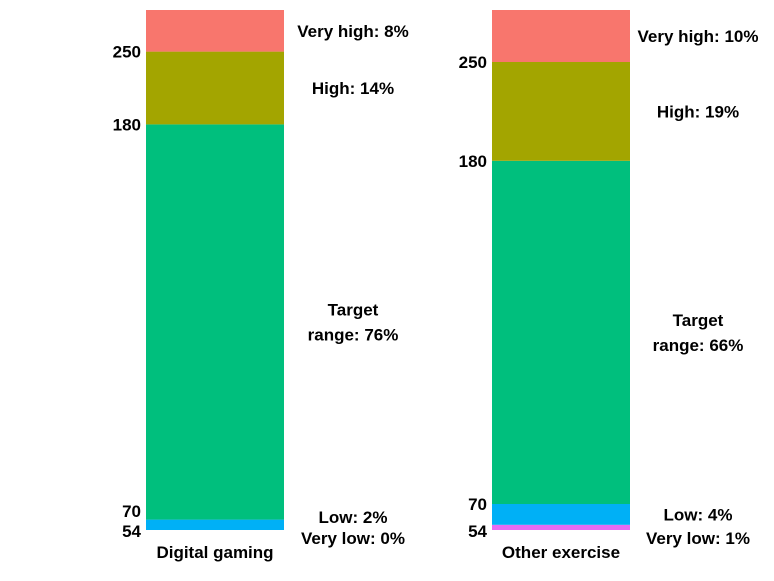  Describe the element at coordinates (127, 124) in the screenshot. I see `tick-label-digital-gaming-180: 180` at that location.